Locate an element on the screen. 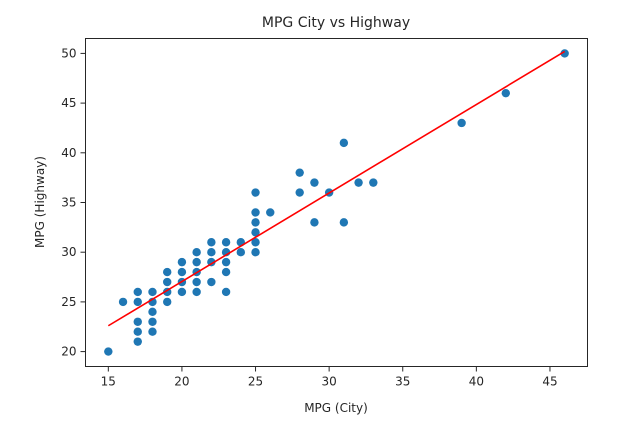  x-tick-label: 35 is located at coordinates (402, 382).